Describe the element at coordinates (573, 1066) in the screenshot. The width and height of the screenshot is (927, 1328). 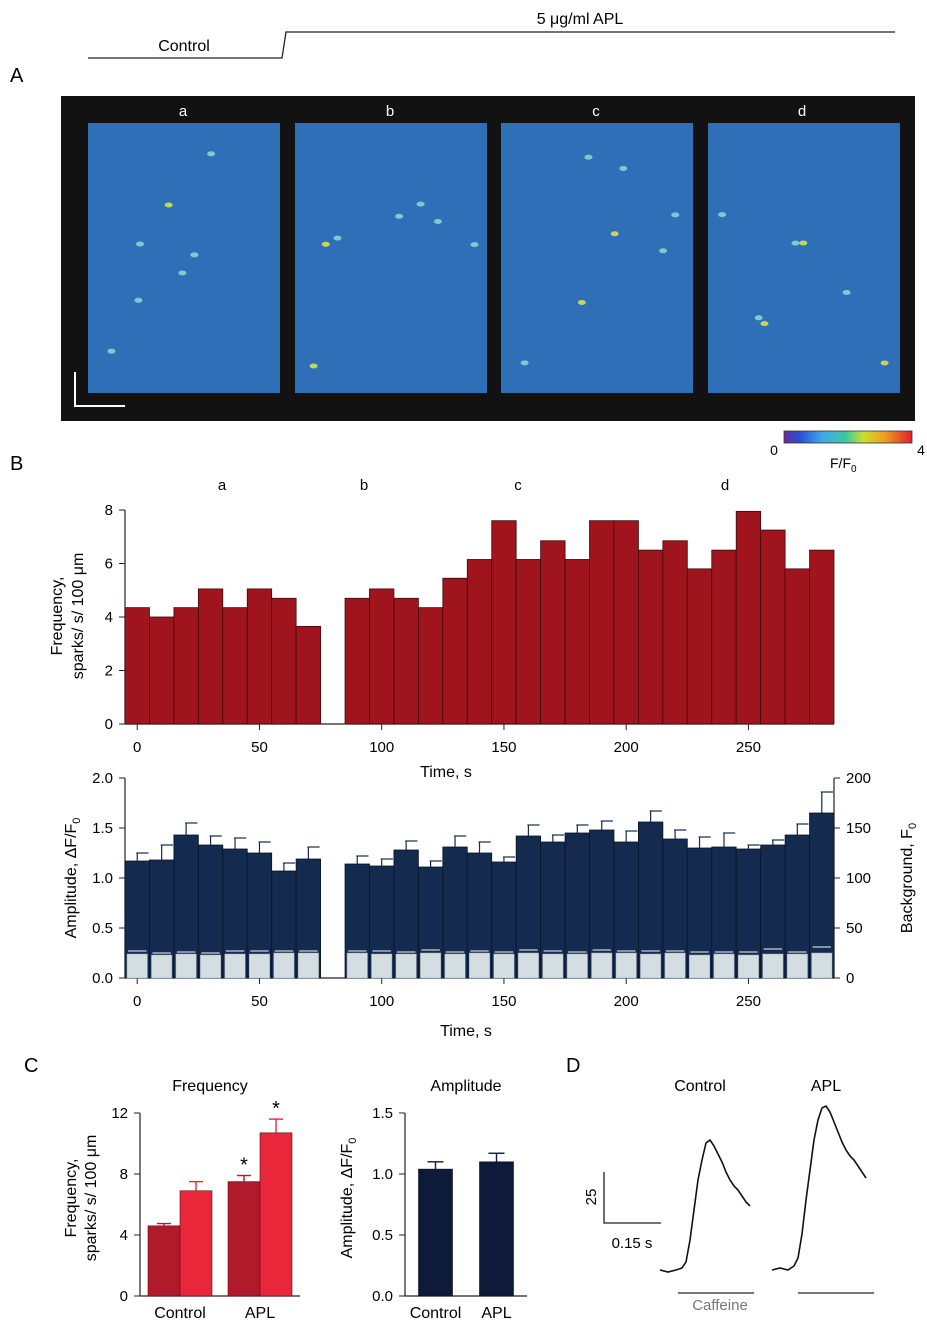
I see `panel-letter-d: D` at that location.